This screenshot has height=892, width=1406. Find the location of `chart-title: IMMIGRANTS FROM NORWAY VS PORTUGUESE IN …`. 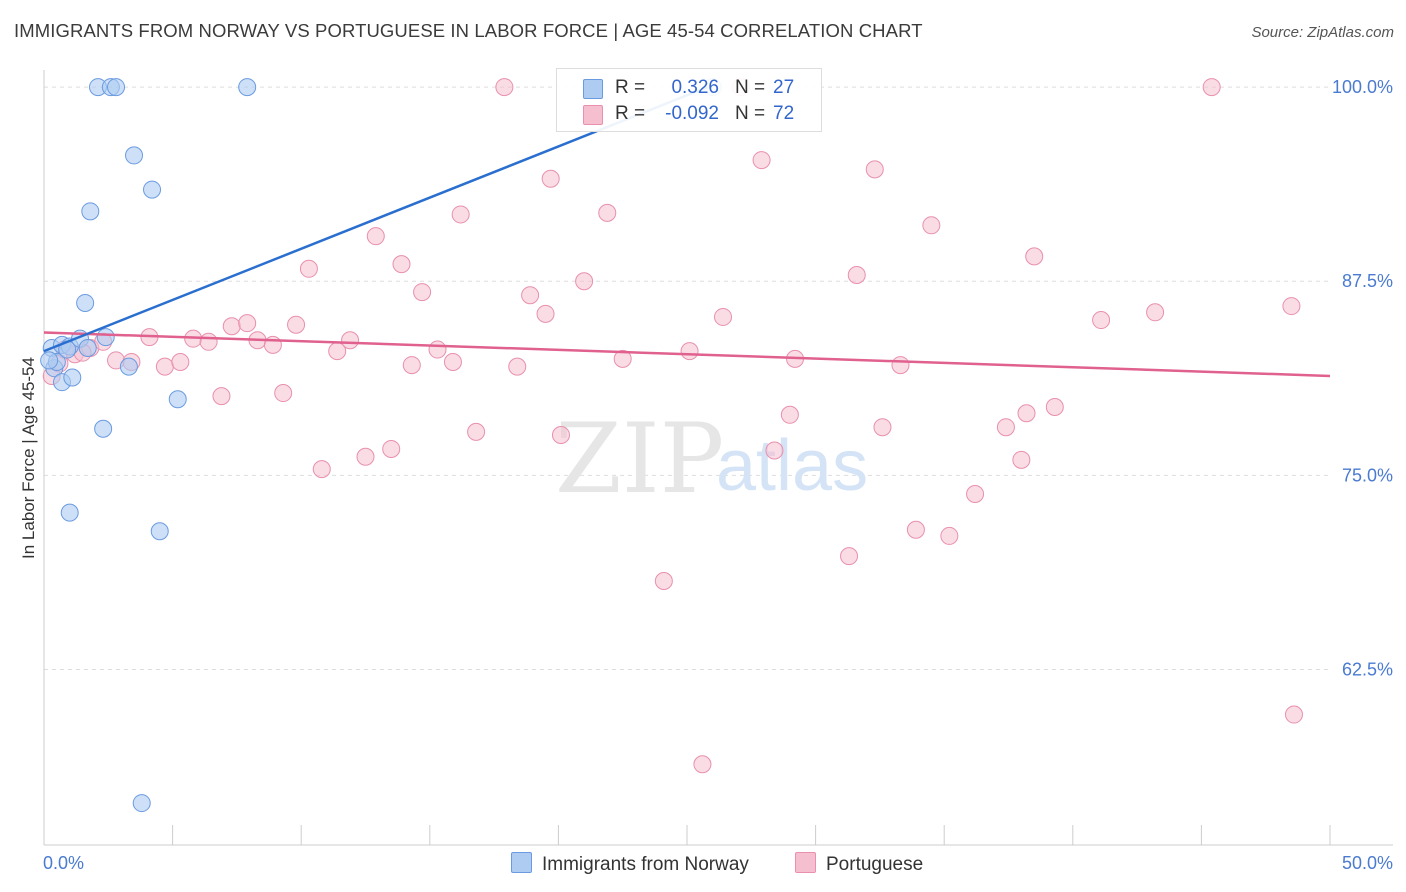

chart-title: IMMIGRANTS FROM NORWAY VS PORTUGUESE IN … is located at coordinates (468, 30).